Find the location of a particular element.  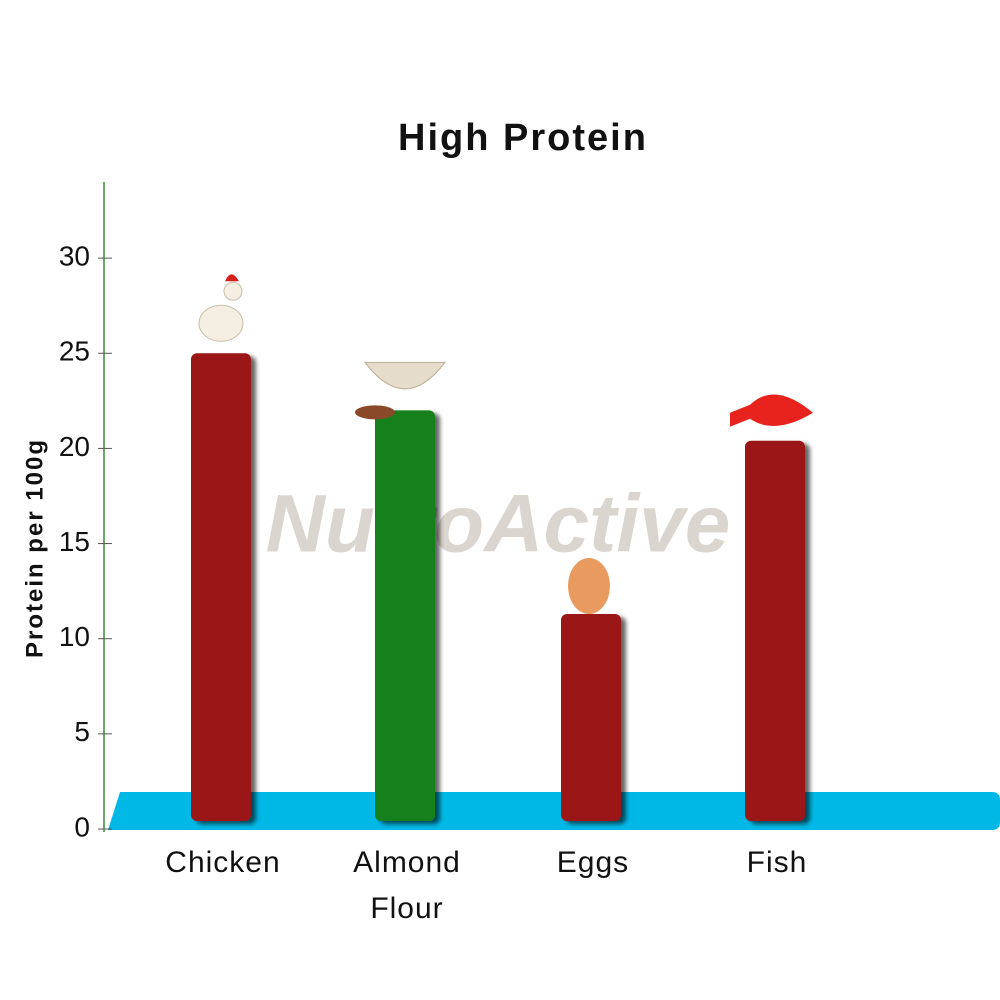

y-tick-label: 25 is located at coordinates (74, 351).